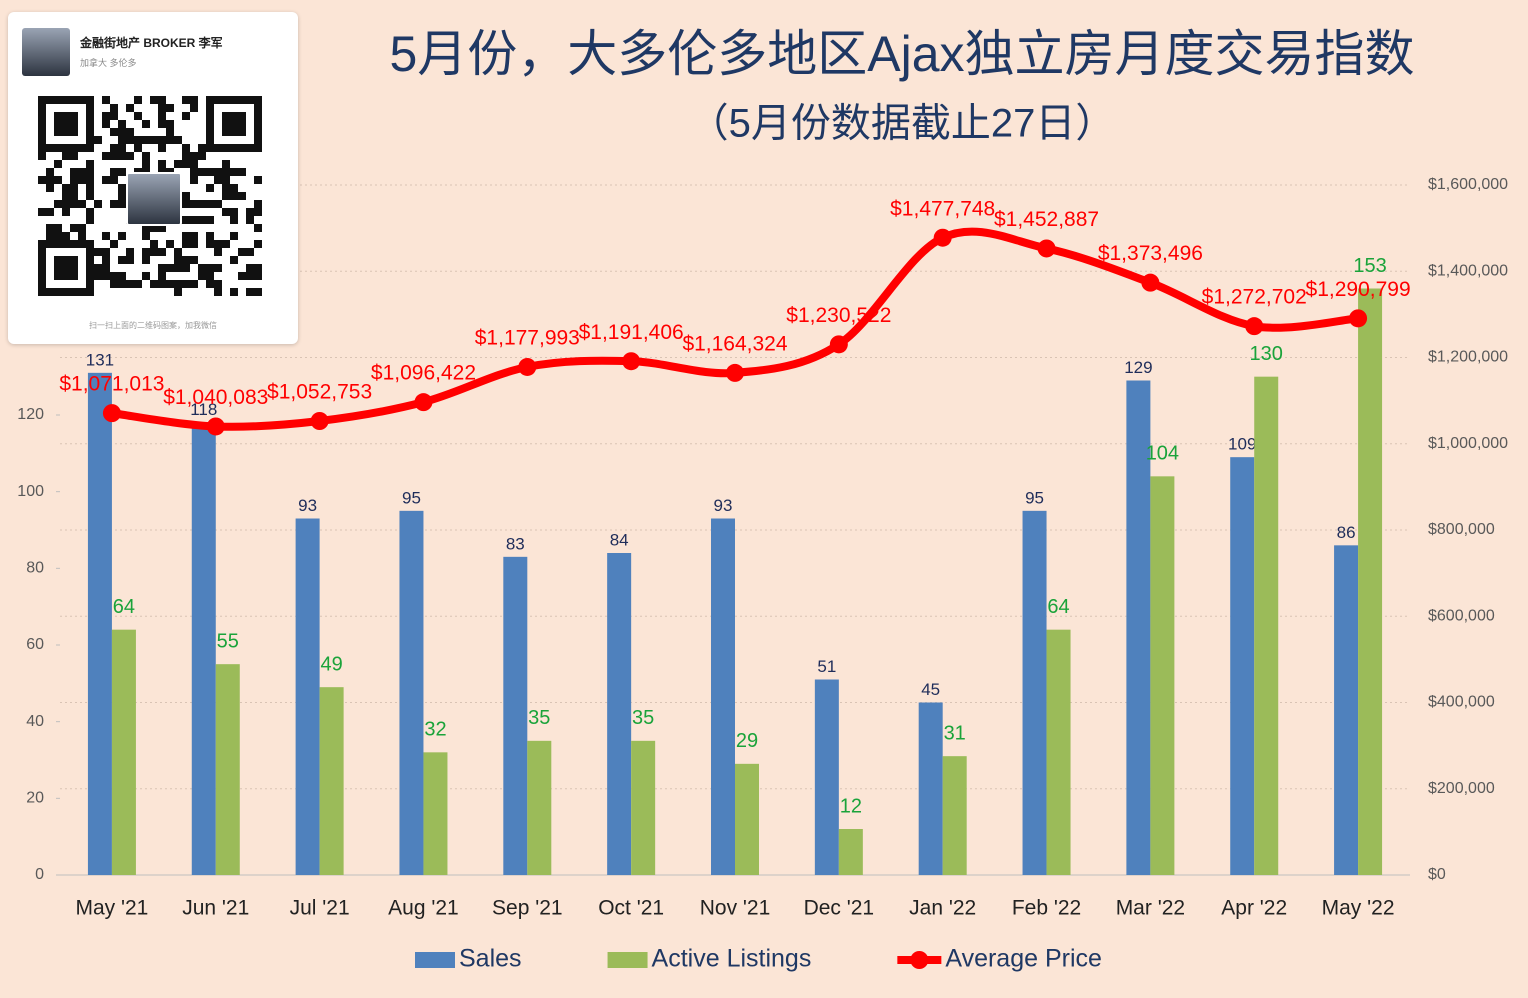  I want to click on qr-avatar, so click(154, 199).